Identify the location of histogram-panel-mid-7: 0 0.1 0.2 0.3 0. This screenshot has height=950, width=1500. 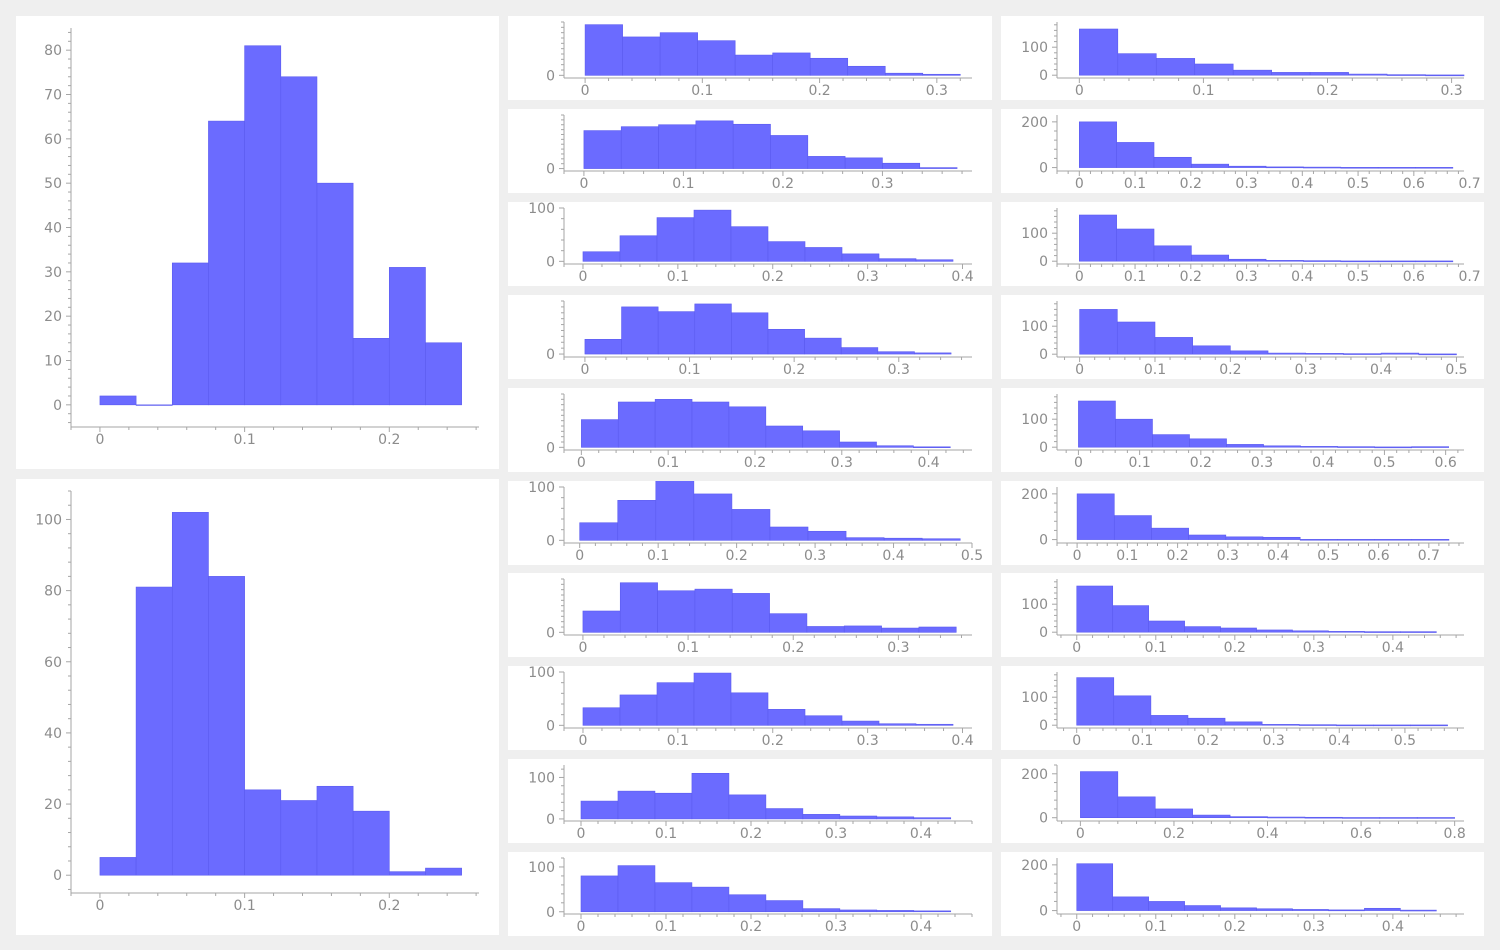
(750, 615).